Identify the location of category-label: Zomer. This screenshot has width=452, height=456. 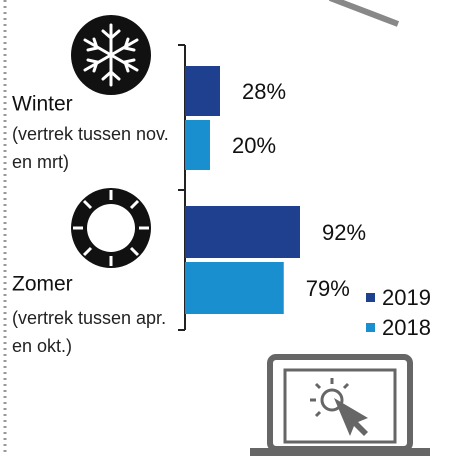
(42, 284).